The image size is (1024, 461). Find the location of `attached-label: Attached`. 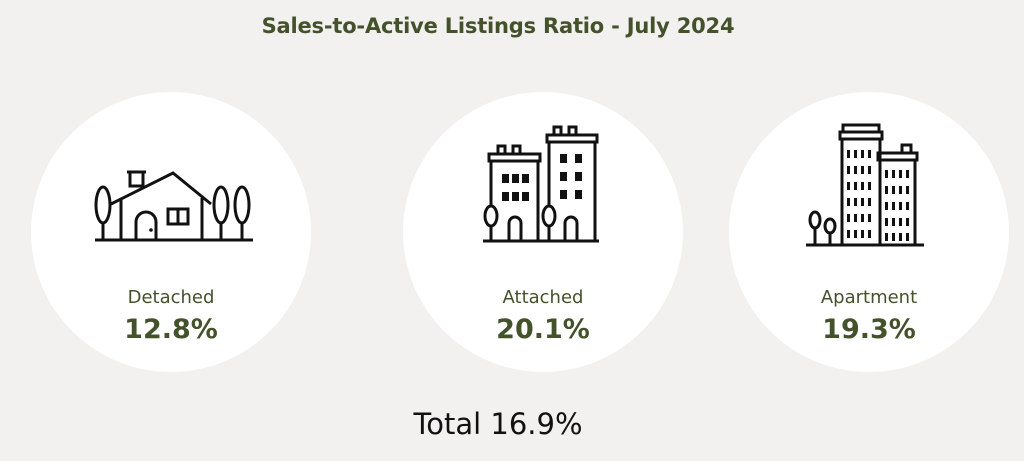

attached-label: Attached is located at coordinates (543, 297).